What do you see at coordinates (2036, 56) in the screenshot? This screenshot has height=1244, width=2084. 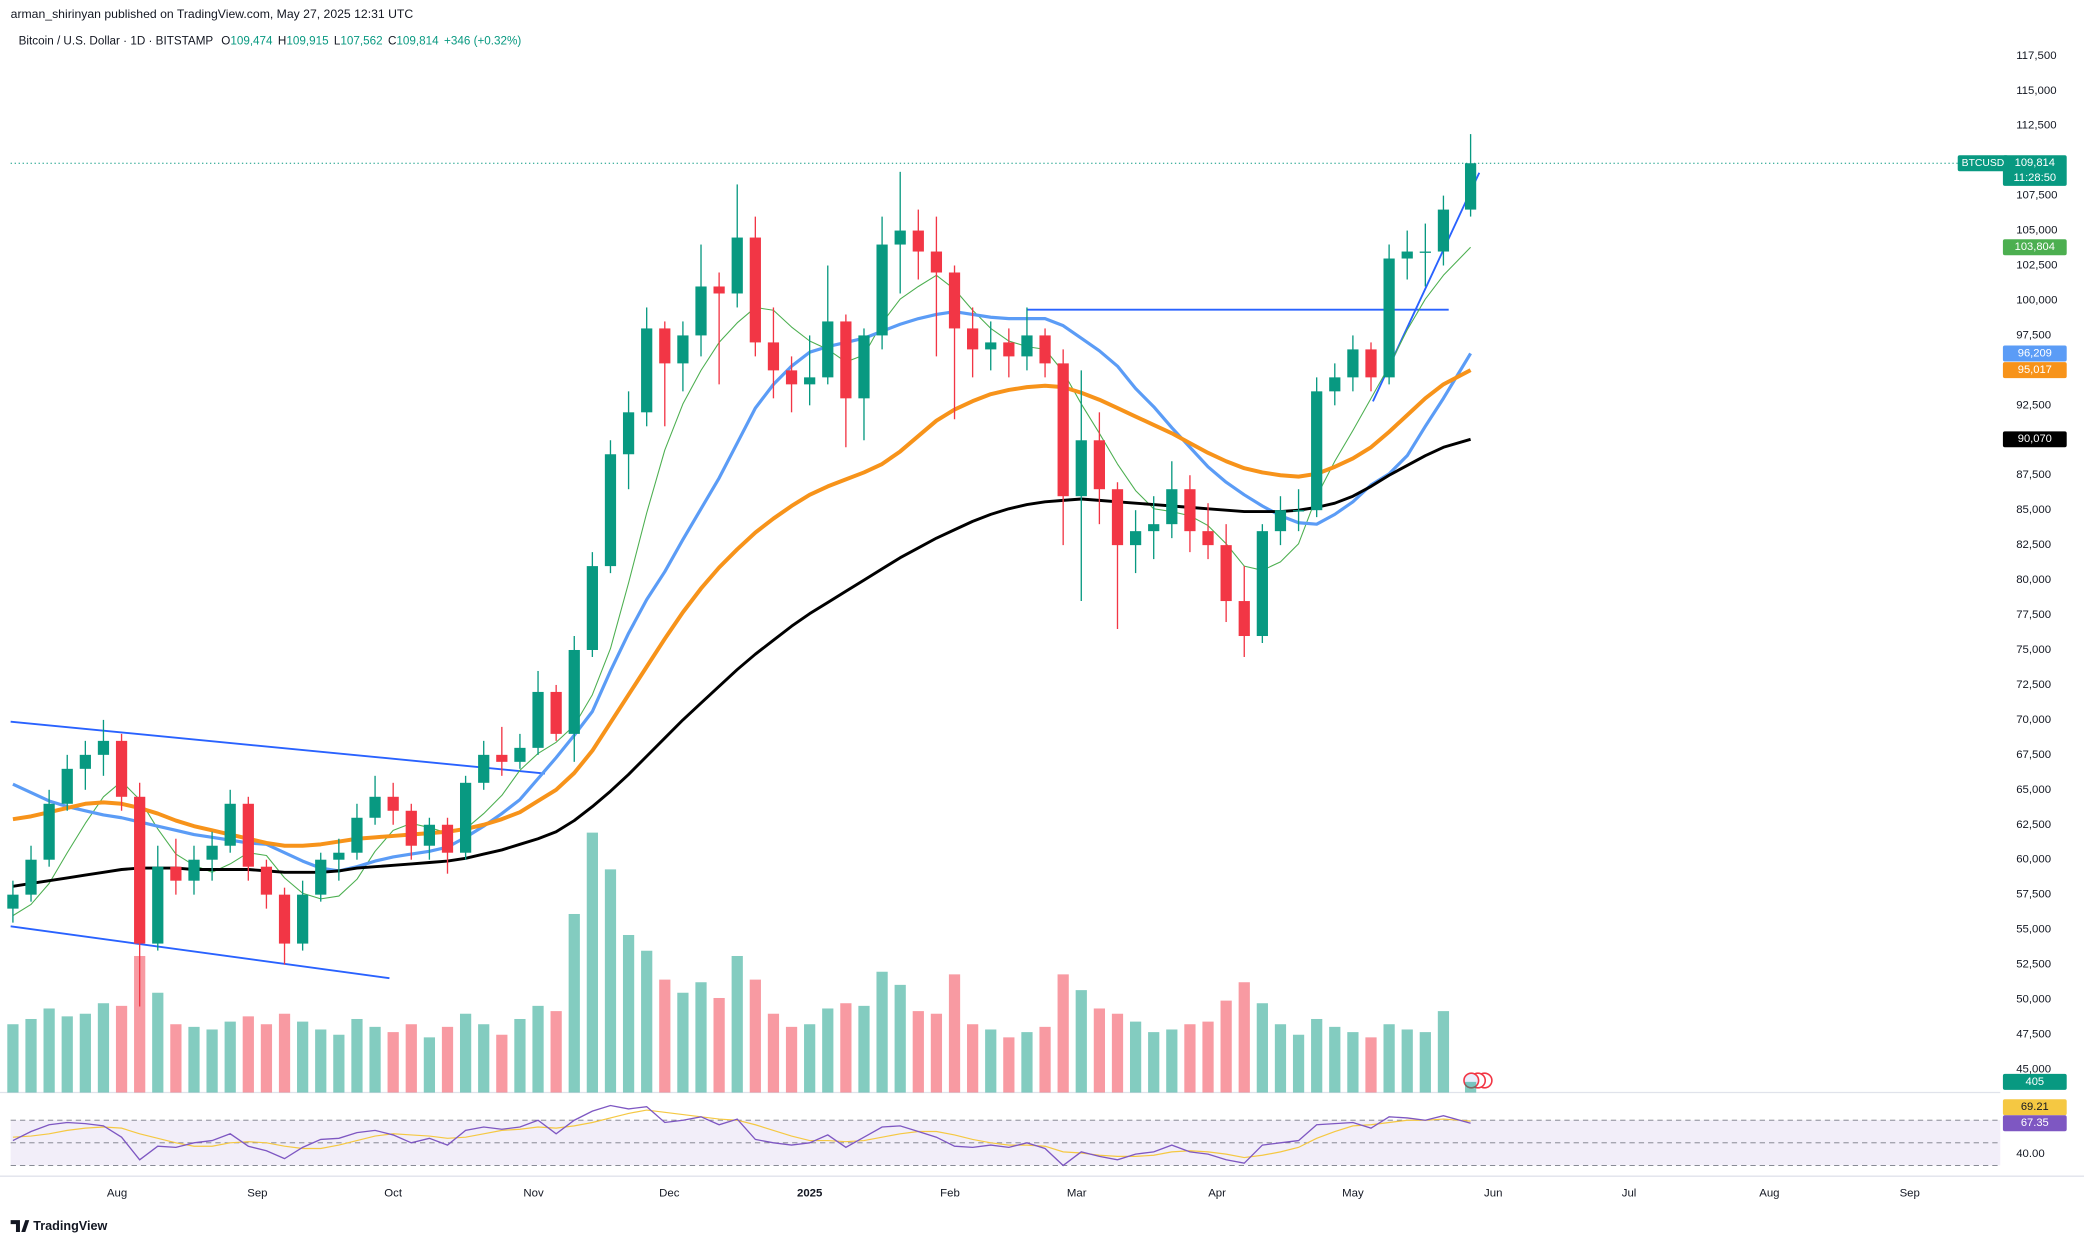 I see `y-tick-label: 117,500` at bounding box center [2036, 56].